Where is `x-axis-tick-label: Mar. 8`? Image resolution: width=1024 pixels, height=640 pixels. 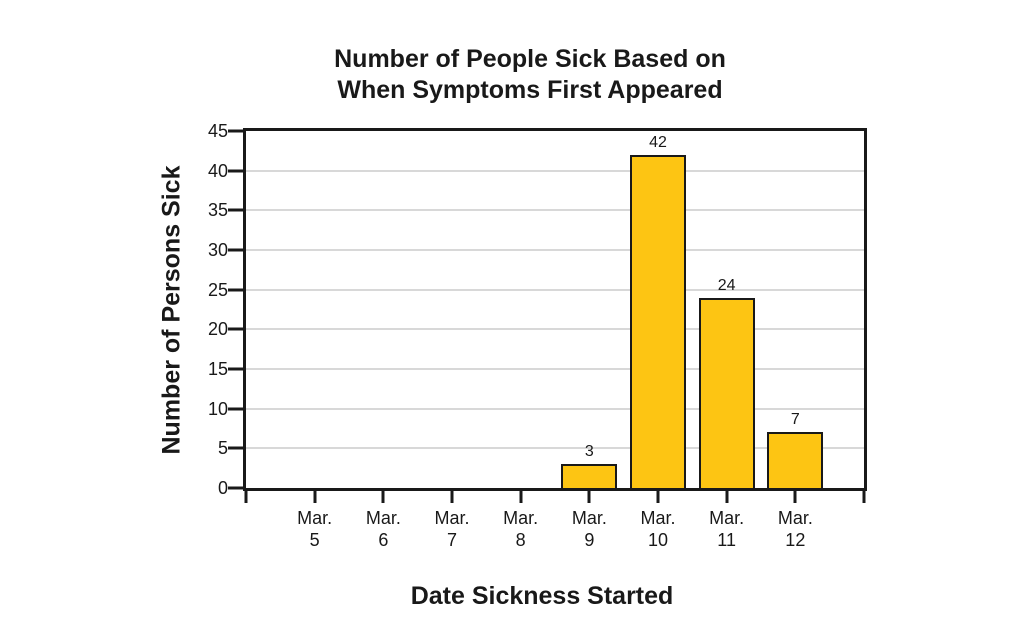 x-axis-tick-label: Mar. 8 is located at coordinates (520, 529).